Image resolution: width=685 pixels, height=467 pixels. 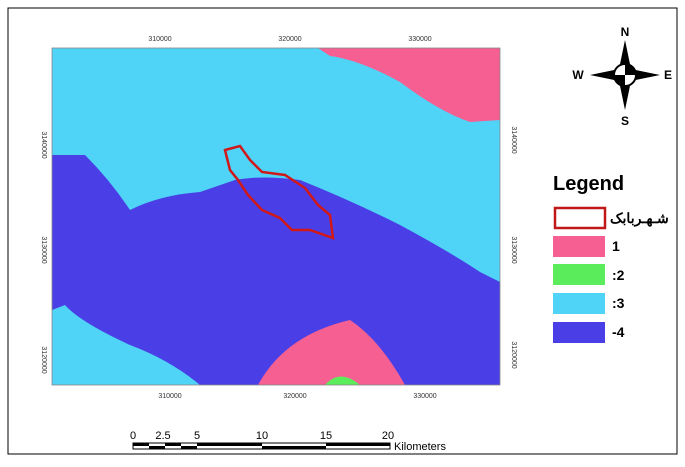 I want to click on scale-label: 15, so click(x=326, y=436).